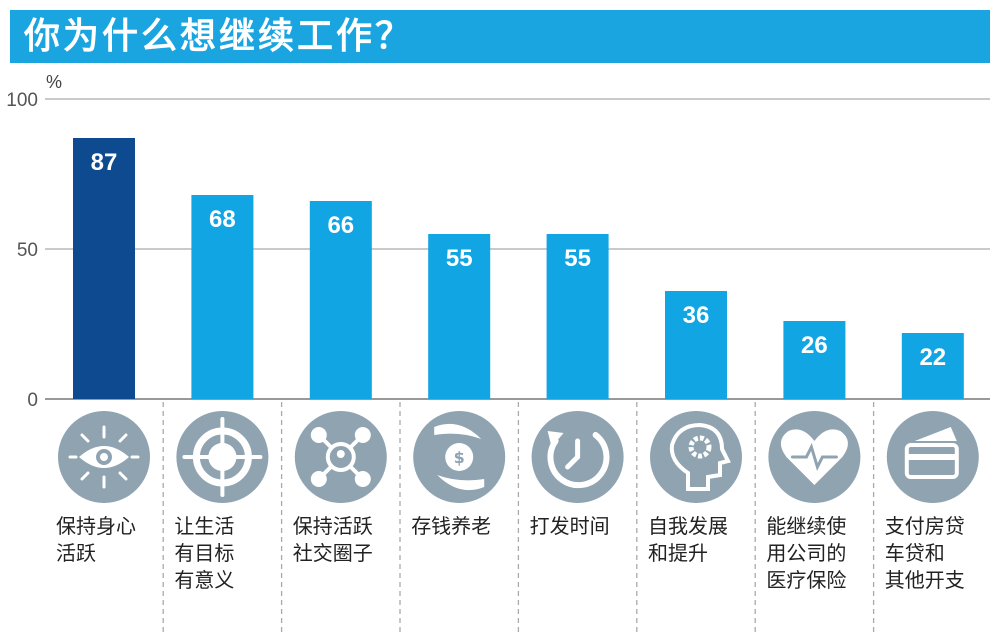 Image resolution: width=1000 pixels, height=637 pixels. Describe the element at coordinates (458, 431) in the screenshot. I see `top-hand` at that location.